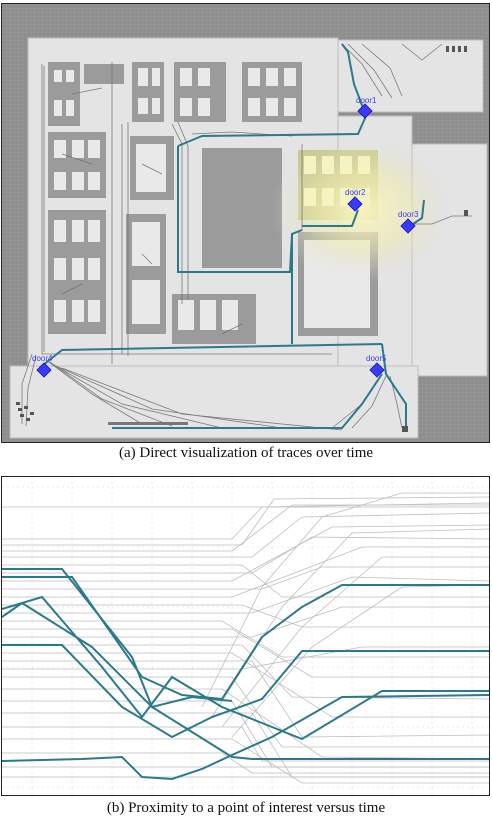 This screenshot has width=492, height=820. Describe the element at coordinates (408, 214) in the screenshot. I see `marker-door3-label: door3` at that location.